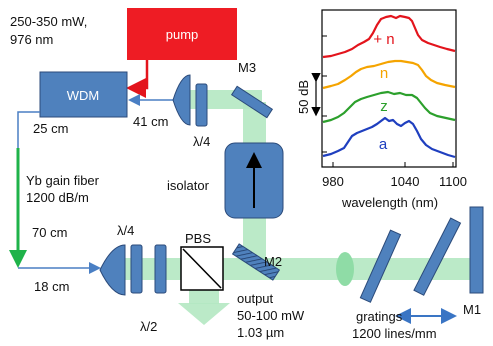  Describe the element at coordinates (472, 309) in the screenshot. I see `mirror-m1-label: M1` at that location.